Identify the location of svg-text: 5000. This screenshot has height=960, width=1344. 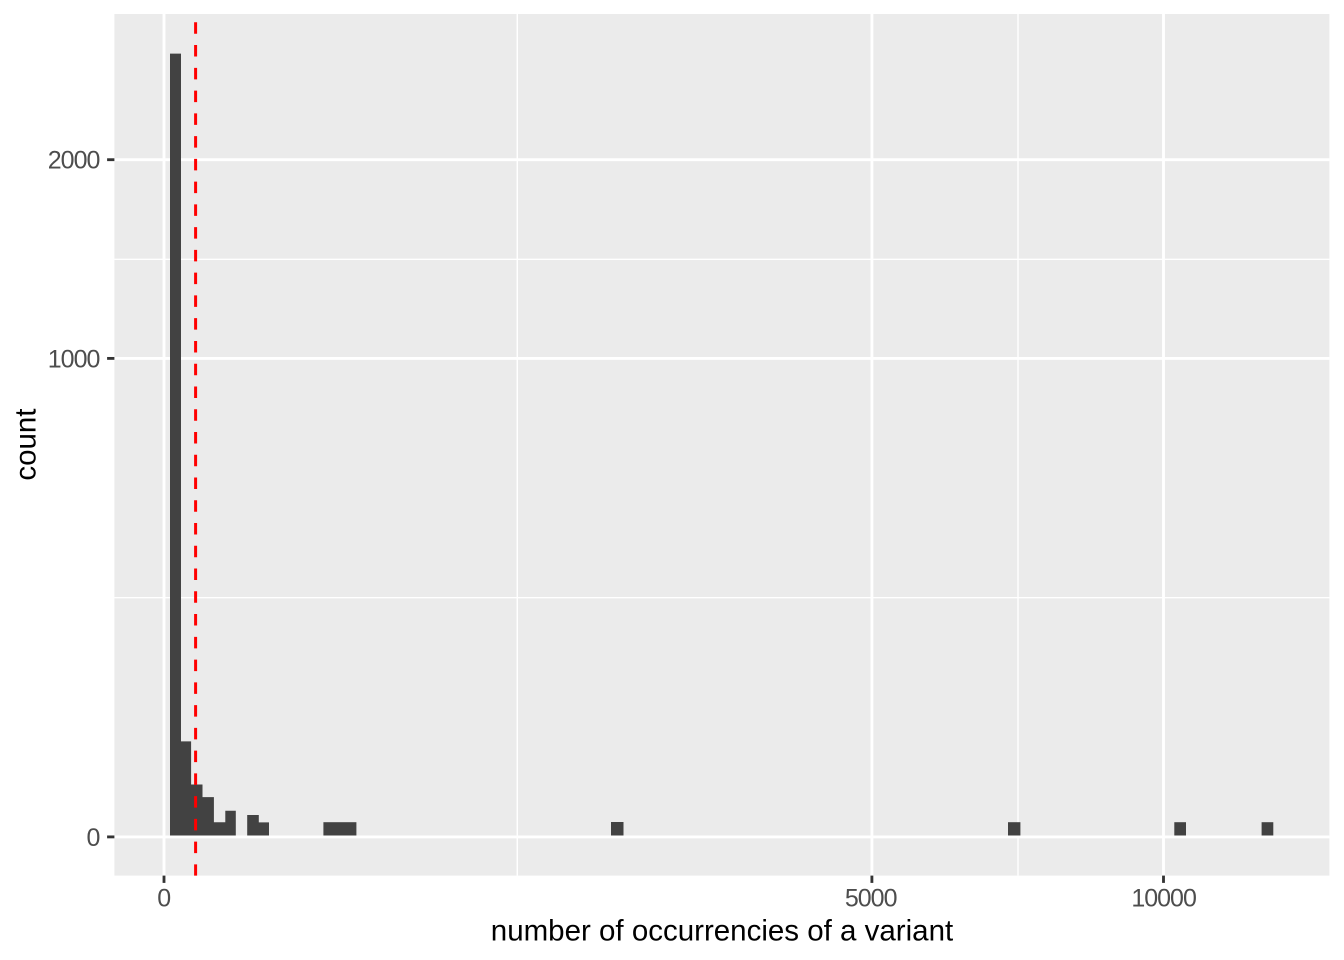
(871, 899).